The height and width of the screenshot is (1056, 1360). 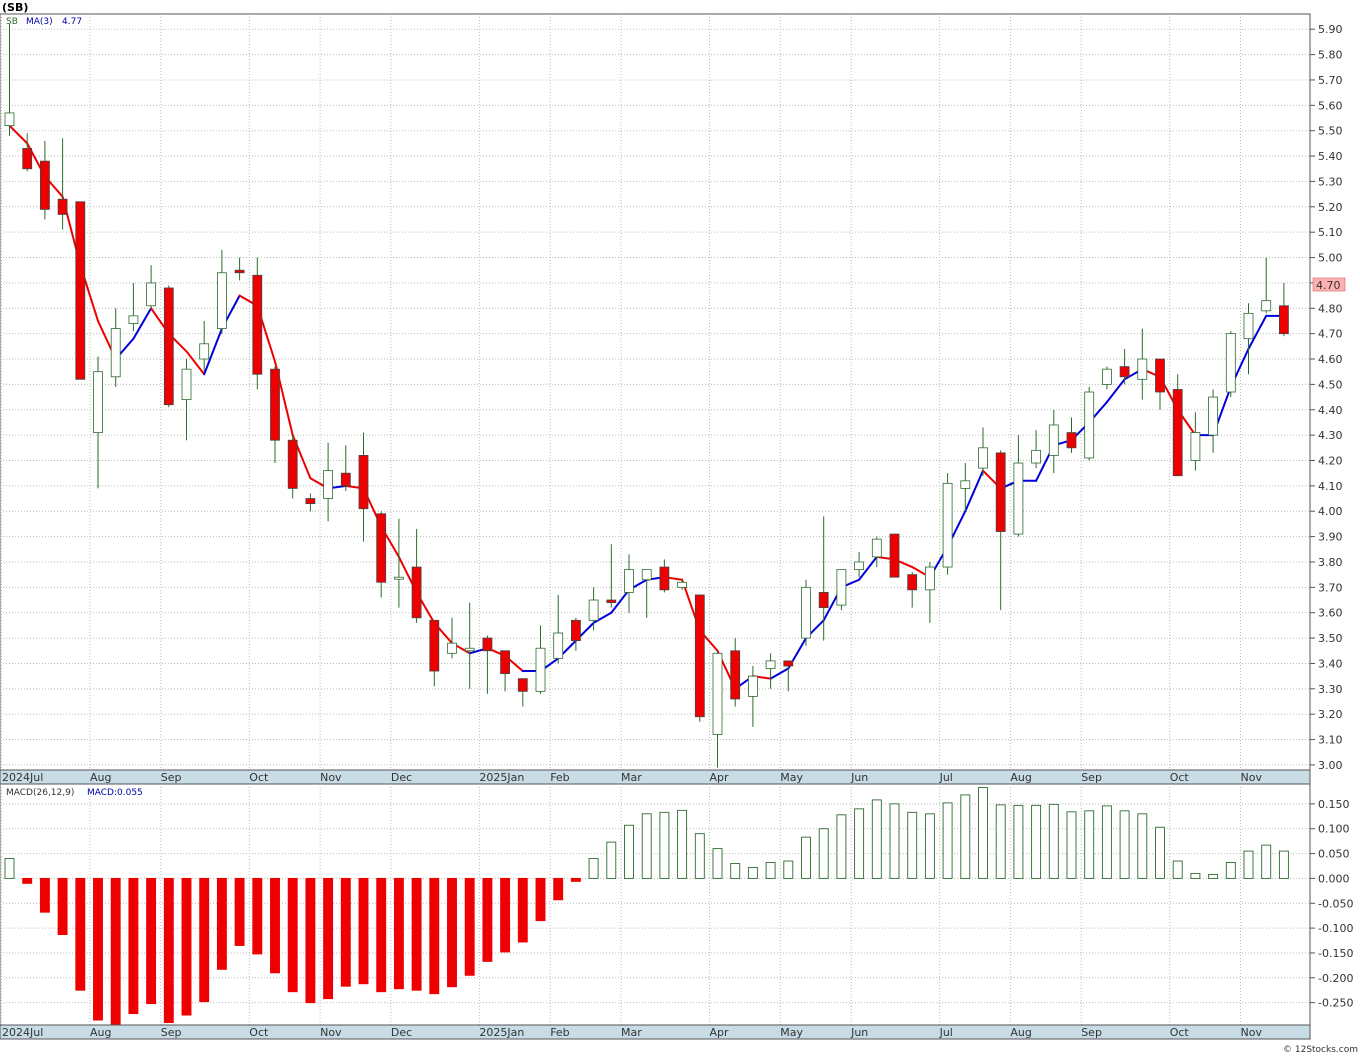 What do you see at coordinates (1330, 105) in the screenshot?
I see `price-tick-label: 5.60` at bounding box center [1330, 105].